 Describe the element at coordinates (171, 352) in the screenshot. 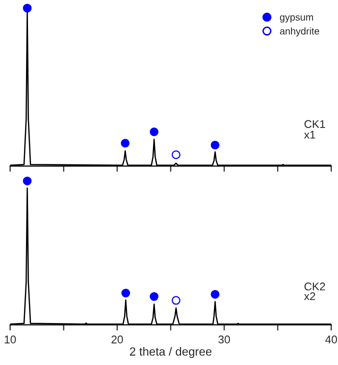

I see `x-axis-title: 2 theta / degree` at that location.